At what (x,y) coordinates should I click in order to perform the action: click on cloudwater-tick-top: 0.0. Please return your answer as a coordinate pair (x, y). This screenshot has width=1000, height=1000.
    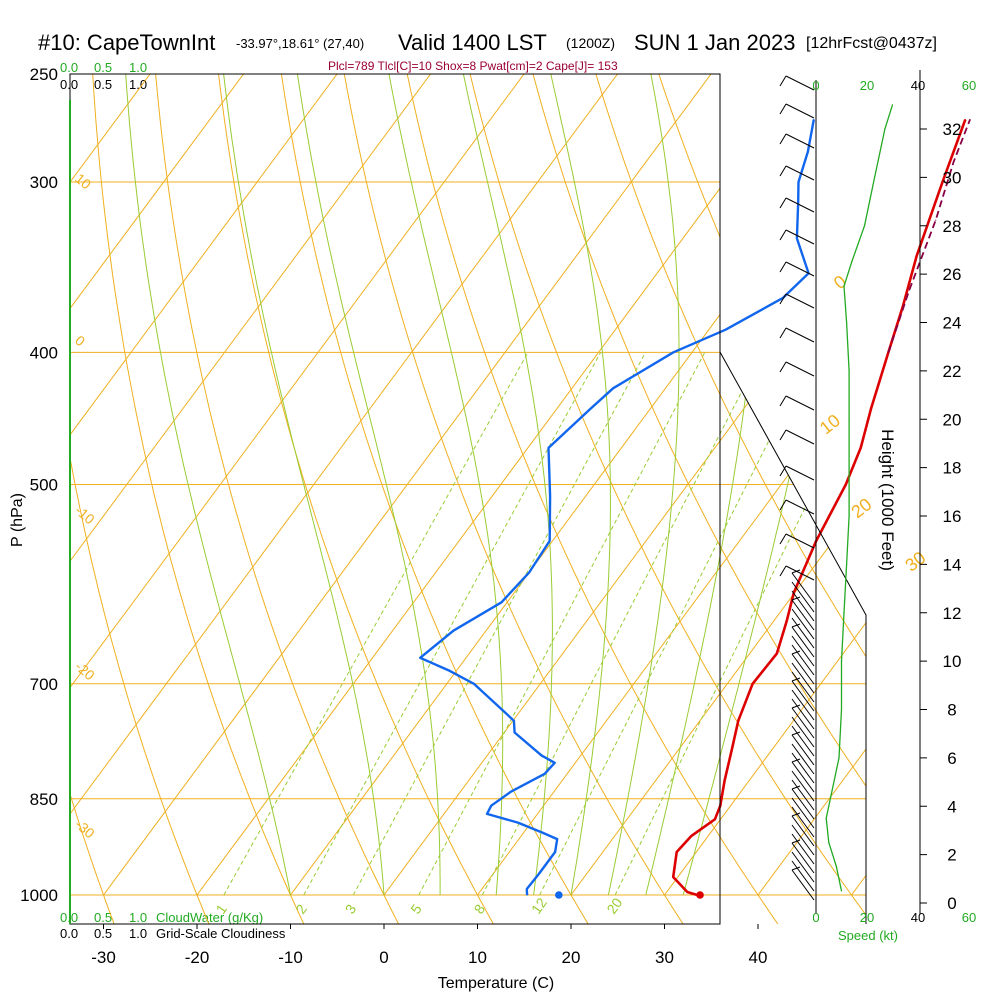
    Looking at the image, I should click on (69, 67).